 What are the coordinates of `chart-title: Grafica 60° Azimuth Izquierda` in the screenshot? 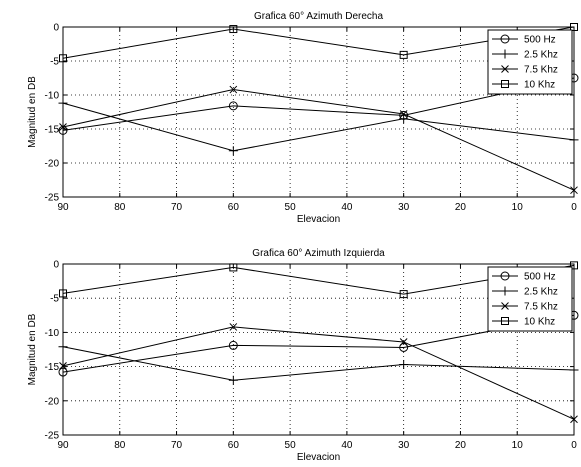 It's located at (318, 253).